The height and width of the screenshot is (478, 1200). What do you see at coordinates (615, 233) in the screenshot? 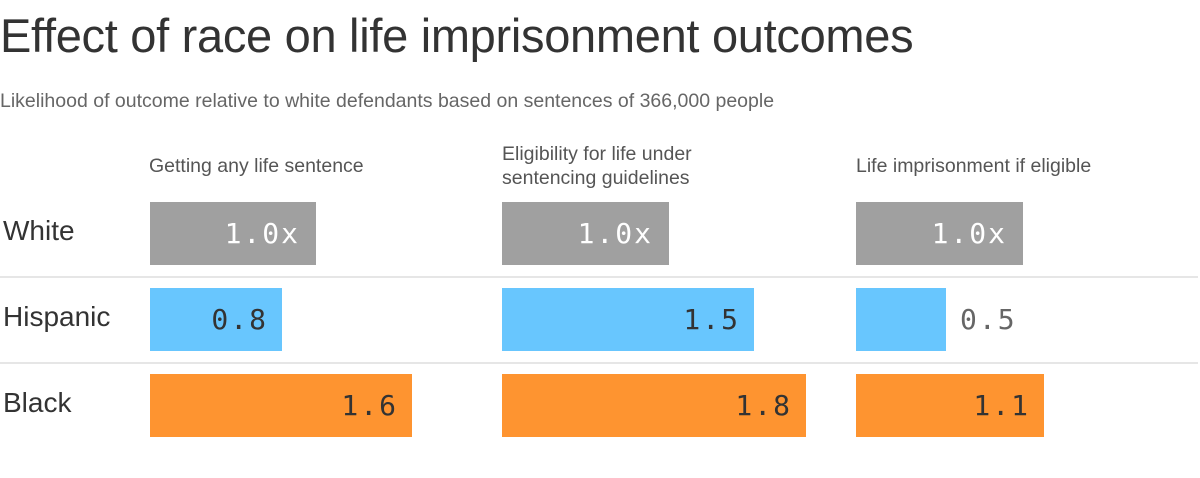
I see `bar-value-white-eligibility: 1.0x` at bounding box center [615, 233].